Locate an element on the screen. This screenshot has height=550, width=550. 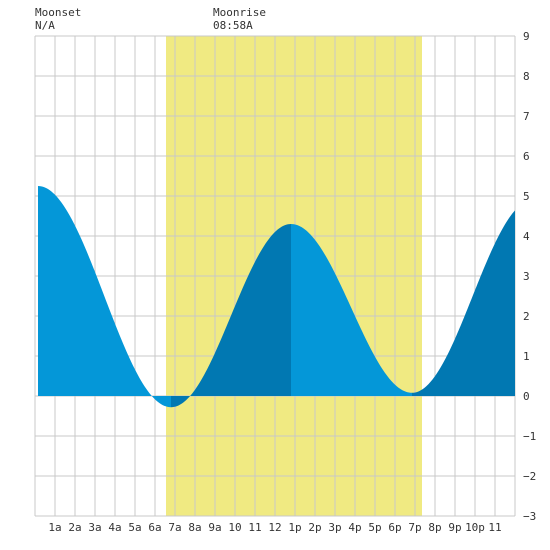
x-tick-label: 2p is located at coordinates (314, 527).